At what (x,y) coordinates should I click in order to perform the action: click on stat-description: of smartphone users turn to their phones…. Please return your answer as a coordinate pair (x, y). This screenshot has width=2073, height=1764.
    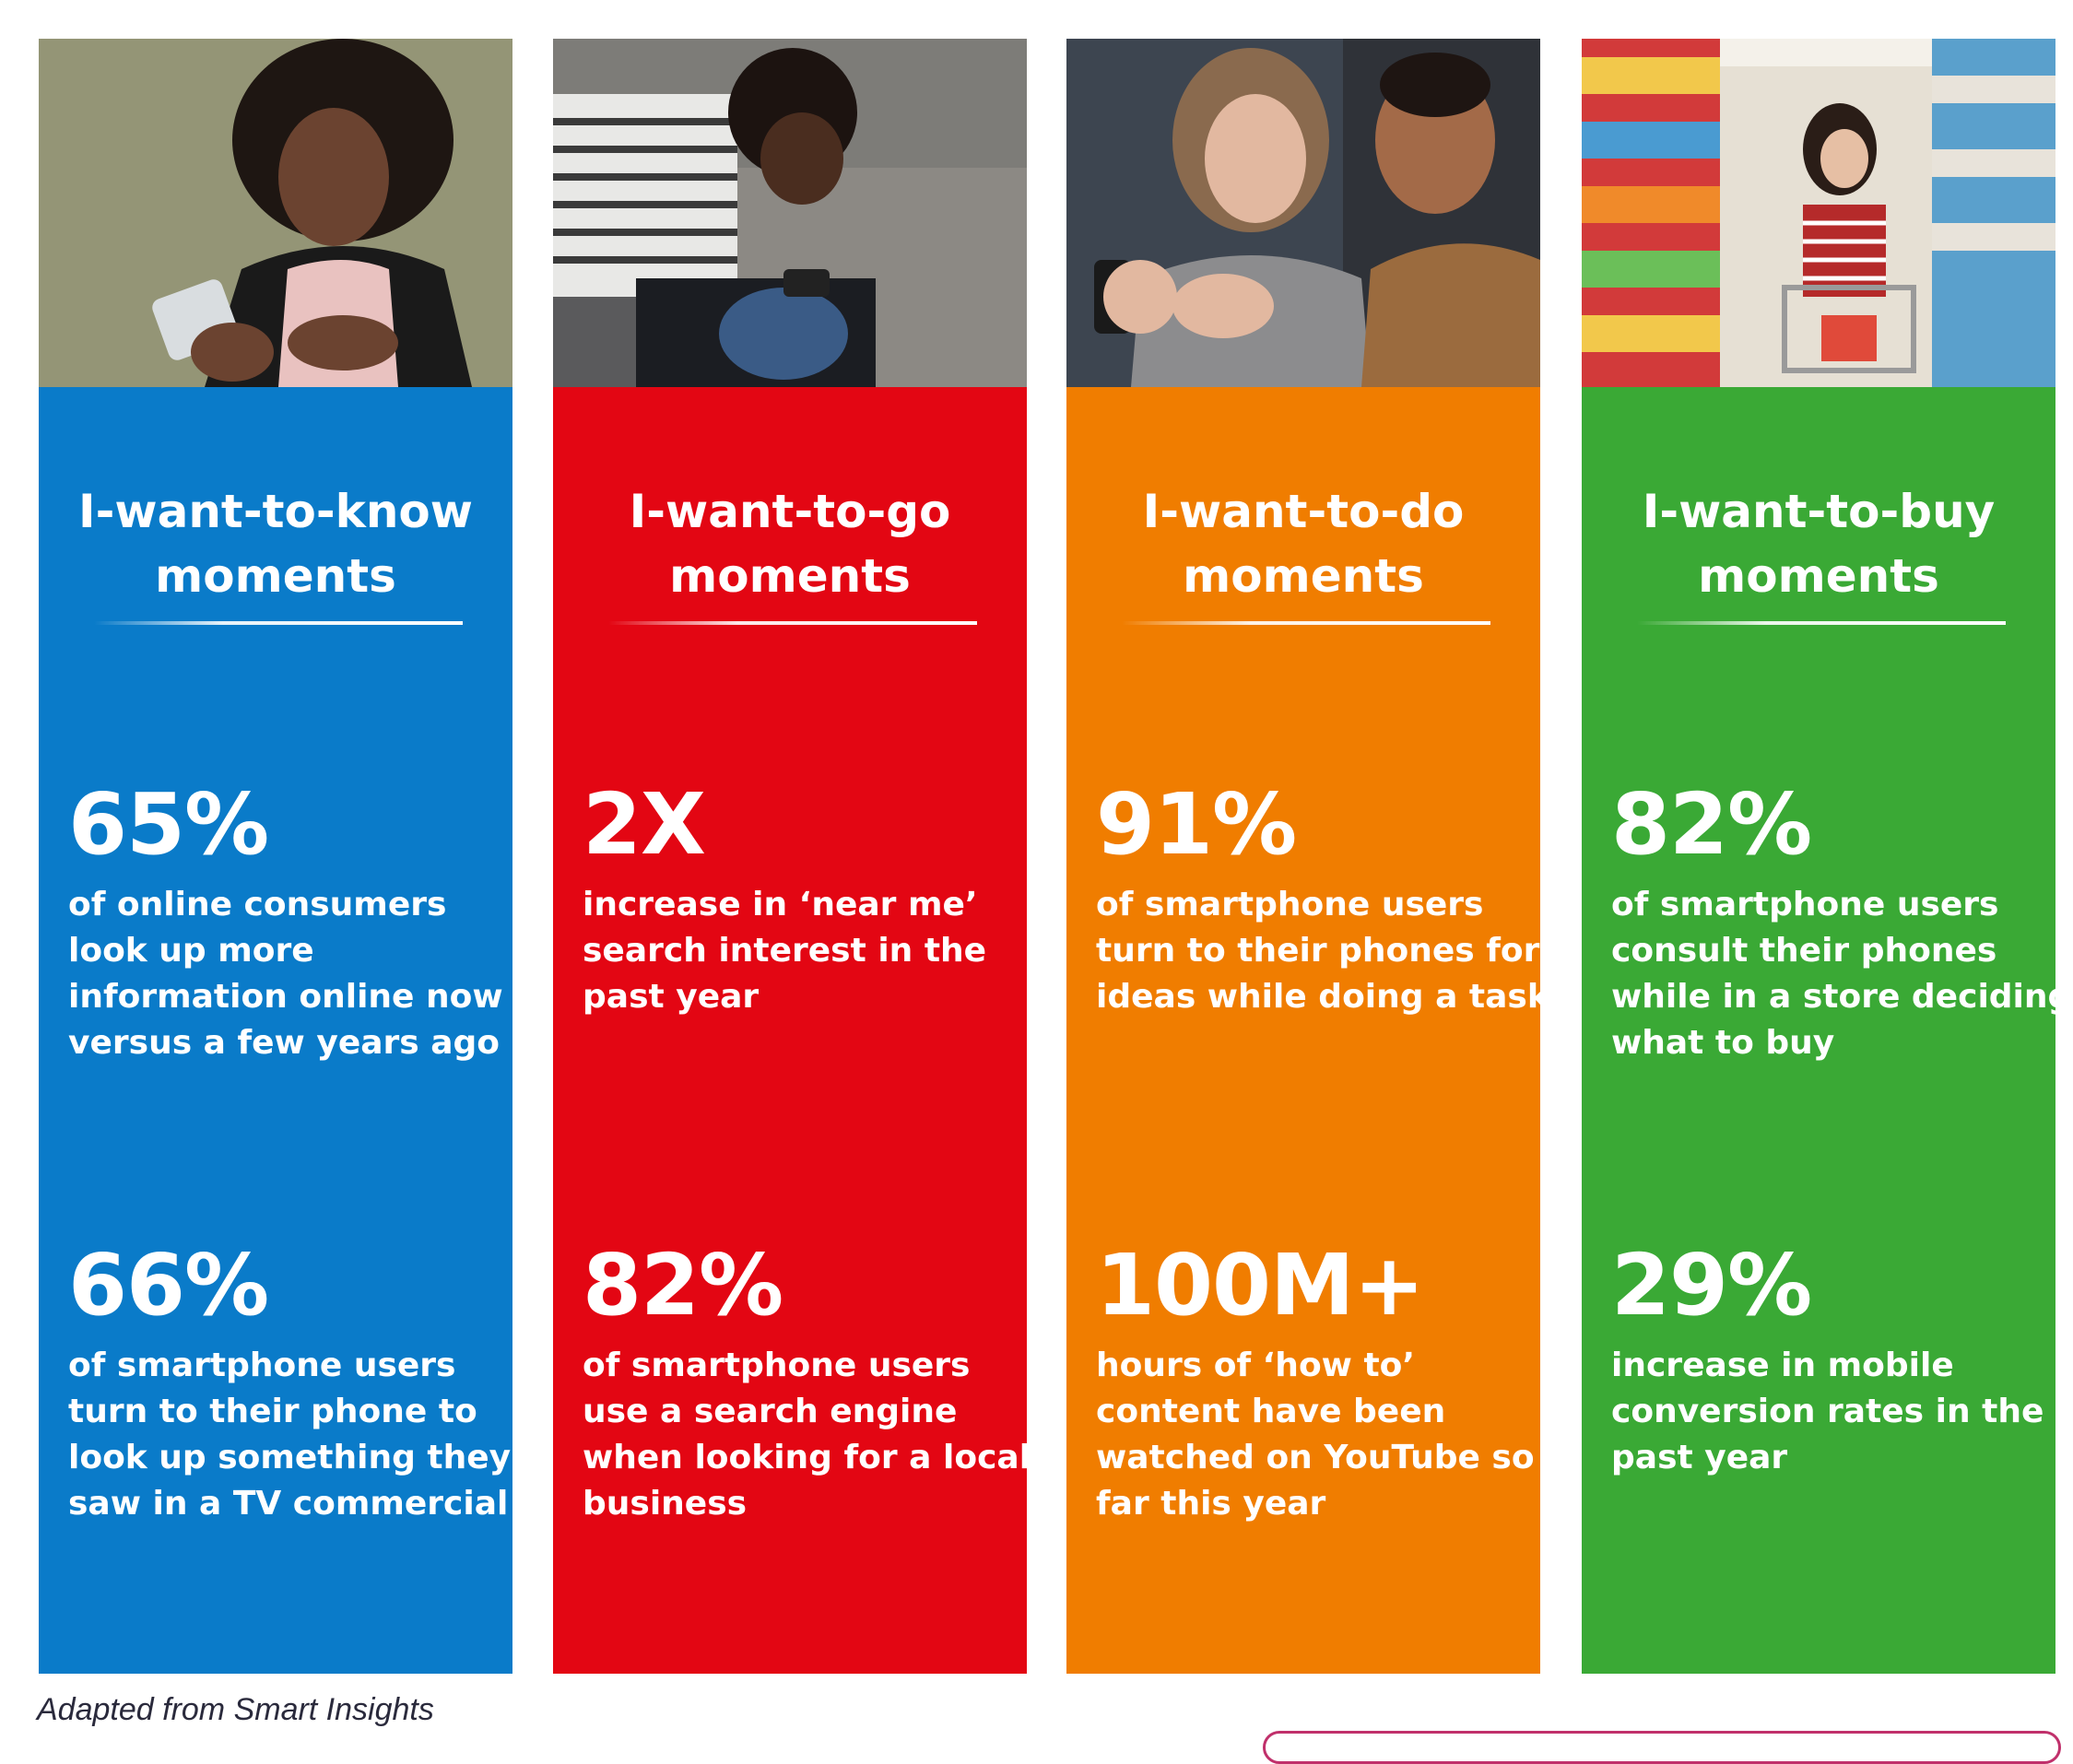
    Looking at the image, I should click on (1323, 951).